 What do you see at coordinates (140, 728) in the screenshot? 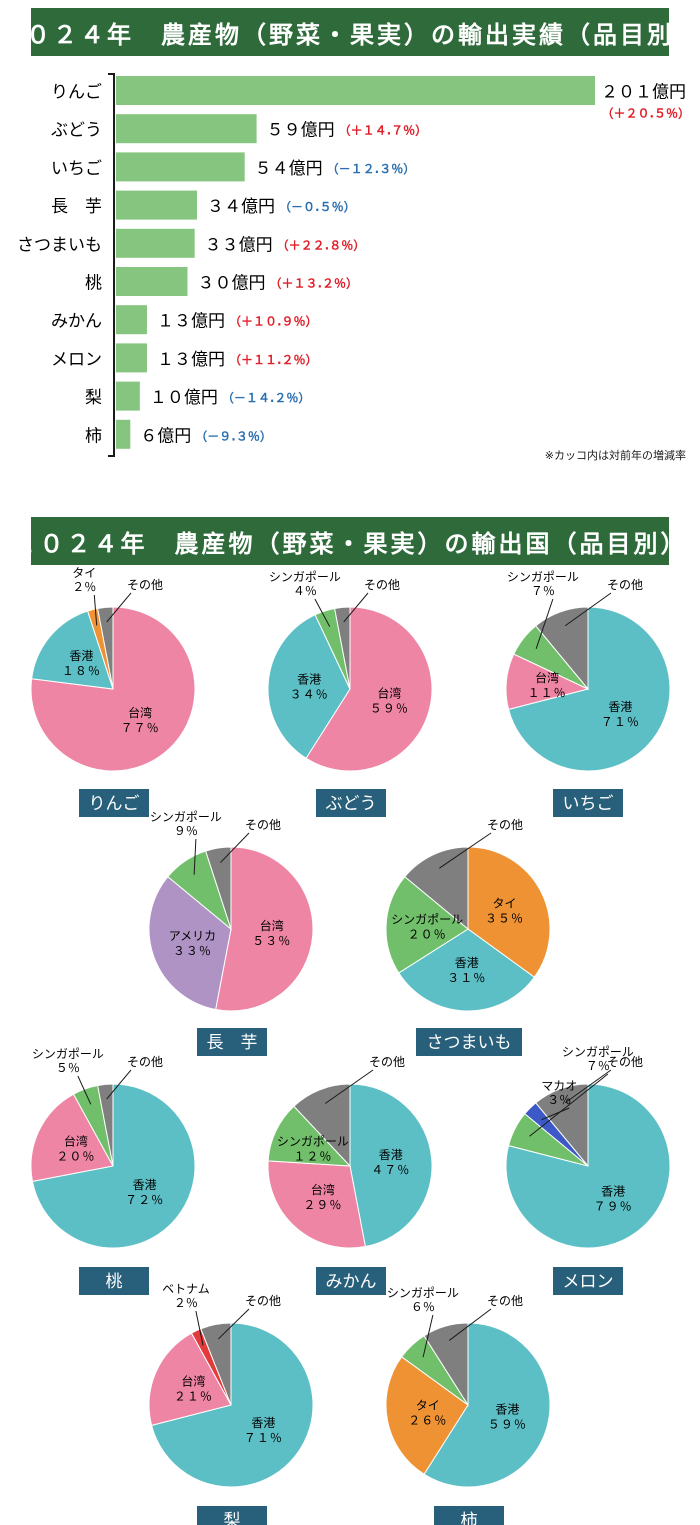
I see `pie-slice-percent: ７７％` at bounding box center [140, 728].